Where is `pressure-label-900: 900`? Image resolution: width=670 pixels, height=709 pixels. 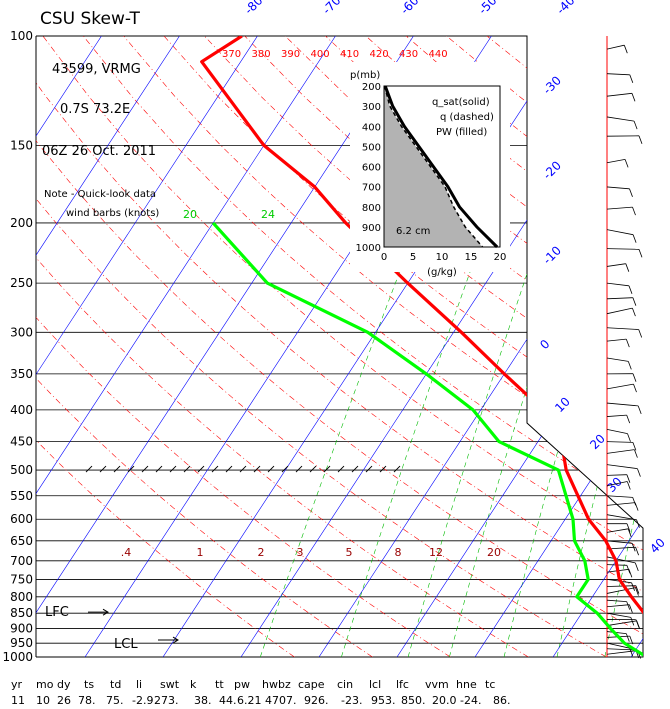 pressure-label-900: 900 is located at coordinates (21, 629).